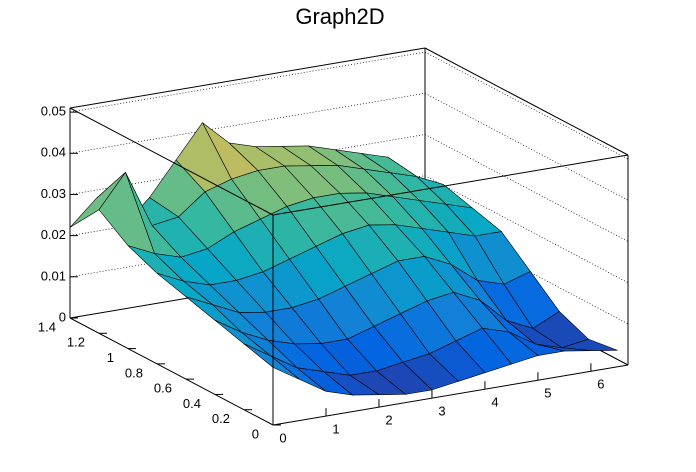  What do you see at coordinates (335, 428) in the screenshot?
I see `x-tick-label: 1` at bounding box center [335, 428].